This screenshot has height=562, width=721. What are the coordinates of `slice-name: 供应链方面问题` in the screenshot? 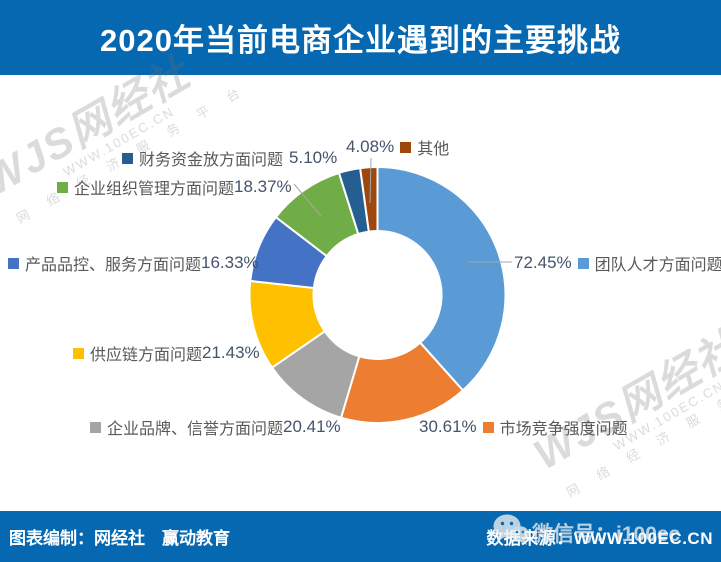 It's located at (146, 355).